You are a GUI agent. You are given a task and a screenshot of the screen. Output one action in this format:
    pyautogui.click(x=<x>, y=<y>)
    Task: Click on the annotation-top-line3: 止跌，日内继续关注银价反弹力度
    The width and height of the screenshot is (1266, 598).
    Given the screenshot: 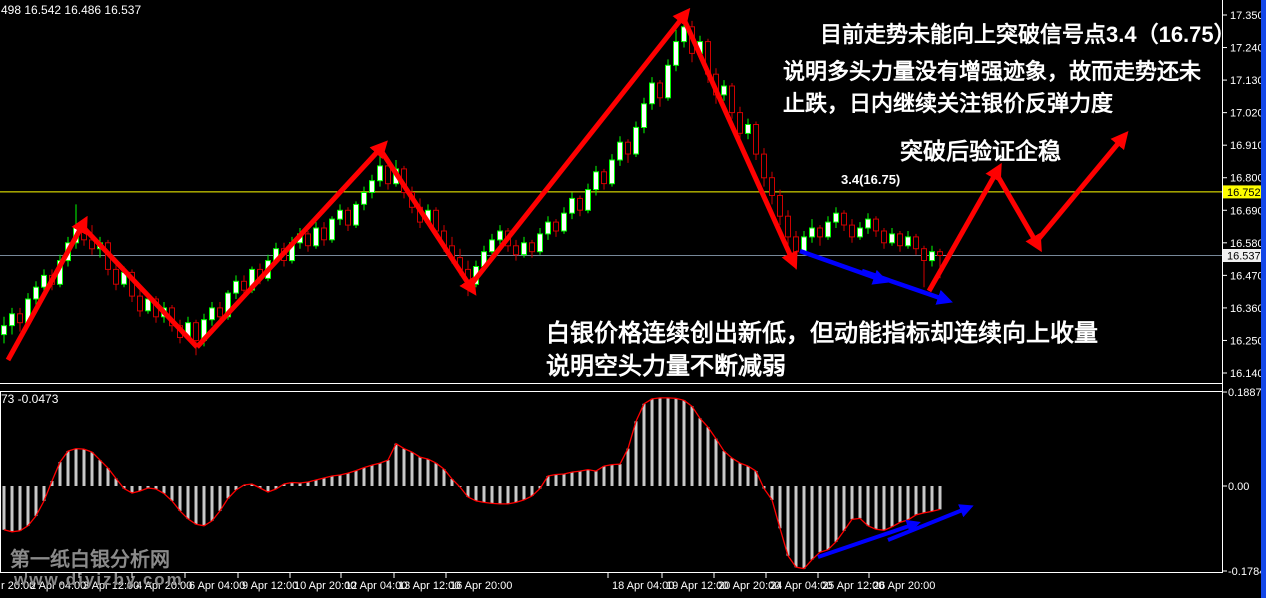 What is the action you would take?
    pyautogui.click(x=948, y=103)
    